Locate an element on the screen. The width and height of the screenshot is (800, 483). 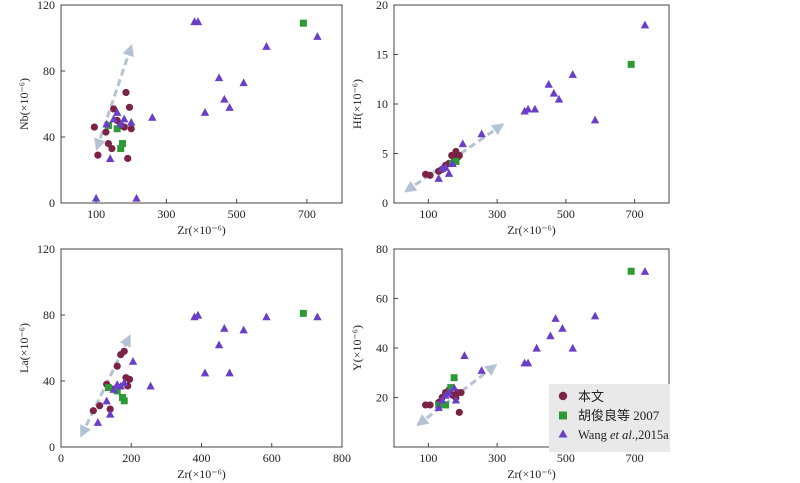
x-tick-label: 400 is located at coordinates (202, 458).